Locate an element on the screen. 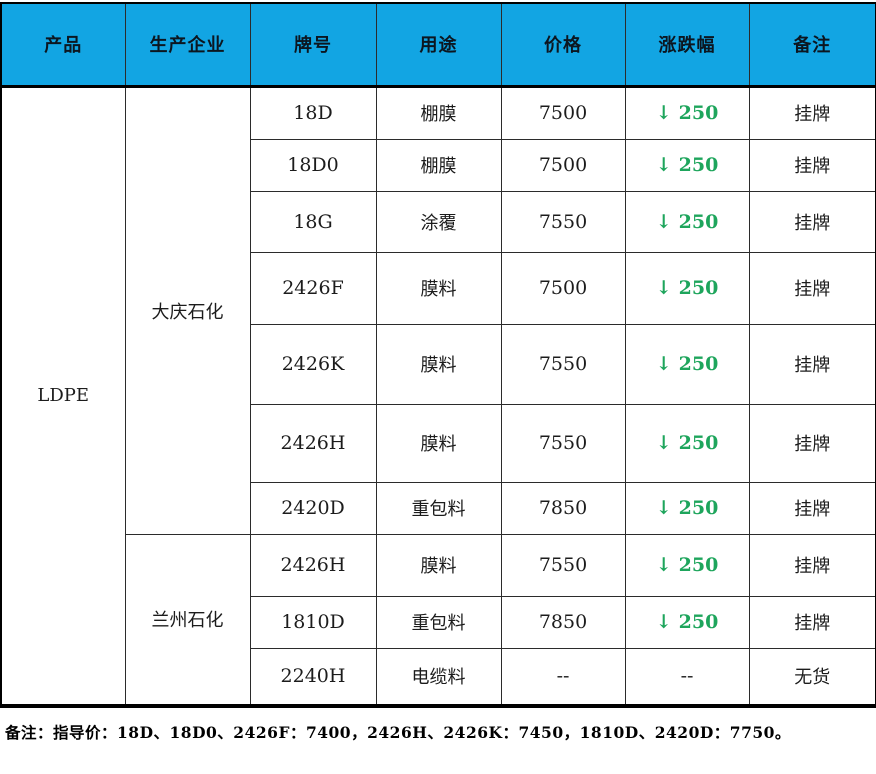  cell-use: 涂覆 is located at coordinates (438, 221).